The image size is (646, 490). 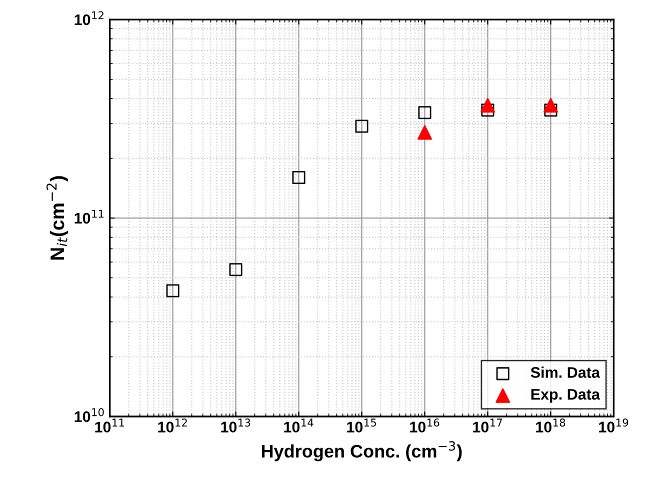 I want to click on x-tick-label: 10$^{14}$, so click(x=299, y=425).